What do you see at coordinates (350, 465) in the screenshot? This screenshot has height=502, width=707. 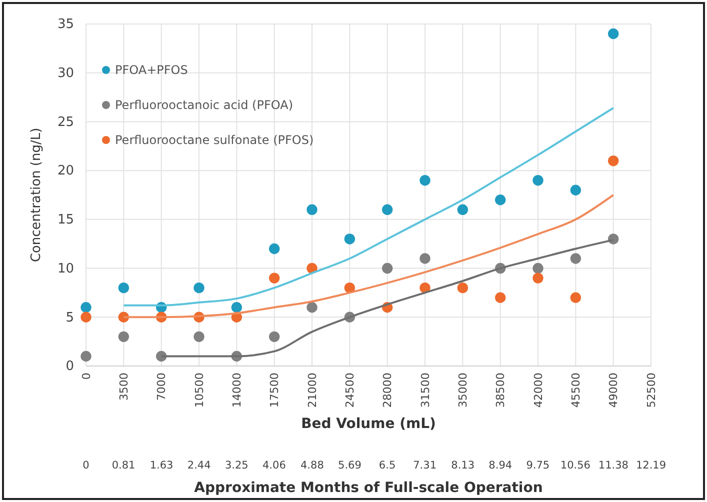 I see `x2-tick-label: 5.69` at bounding box center [350, 465].